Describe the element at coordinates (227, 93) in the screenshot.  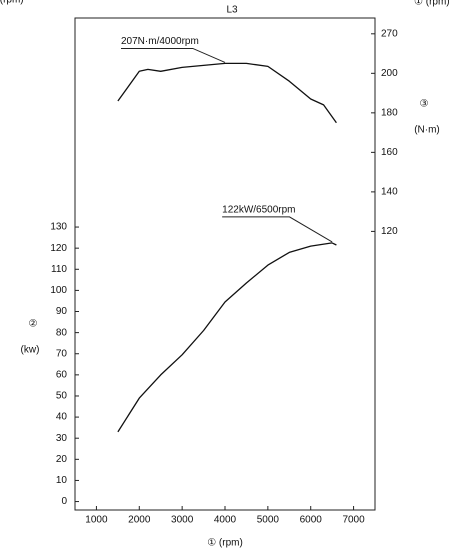
I see `series-line` at that location.